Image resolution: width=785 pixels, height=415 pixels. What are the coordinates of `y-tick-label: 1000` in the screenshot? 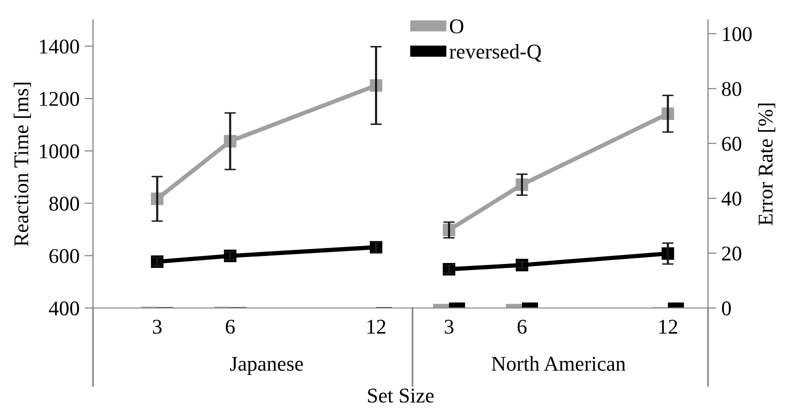 It's located at (60, 151).